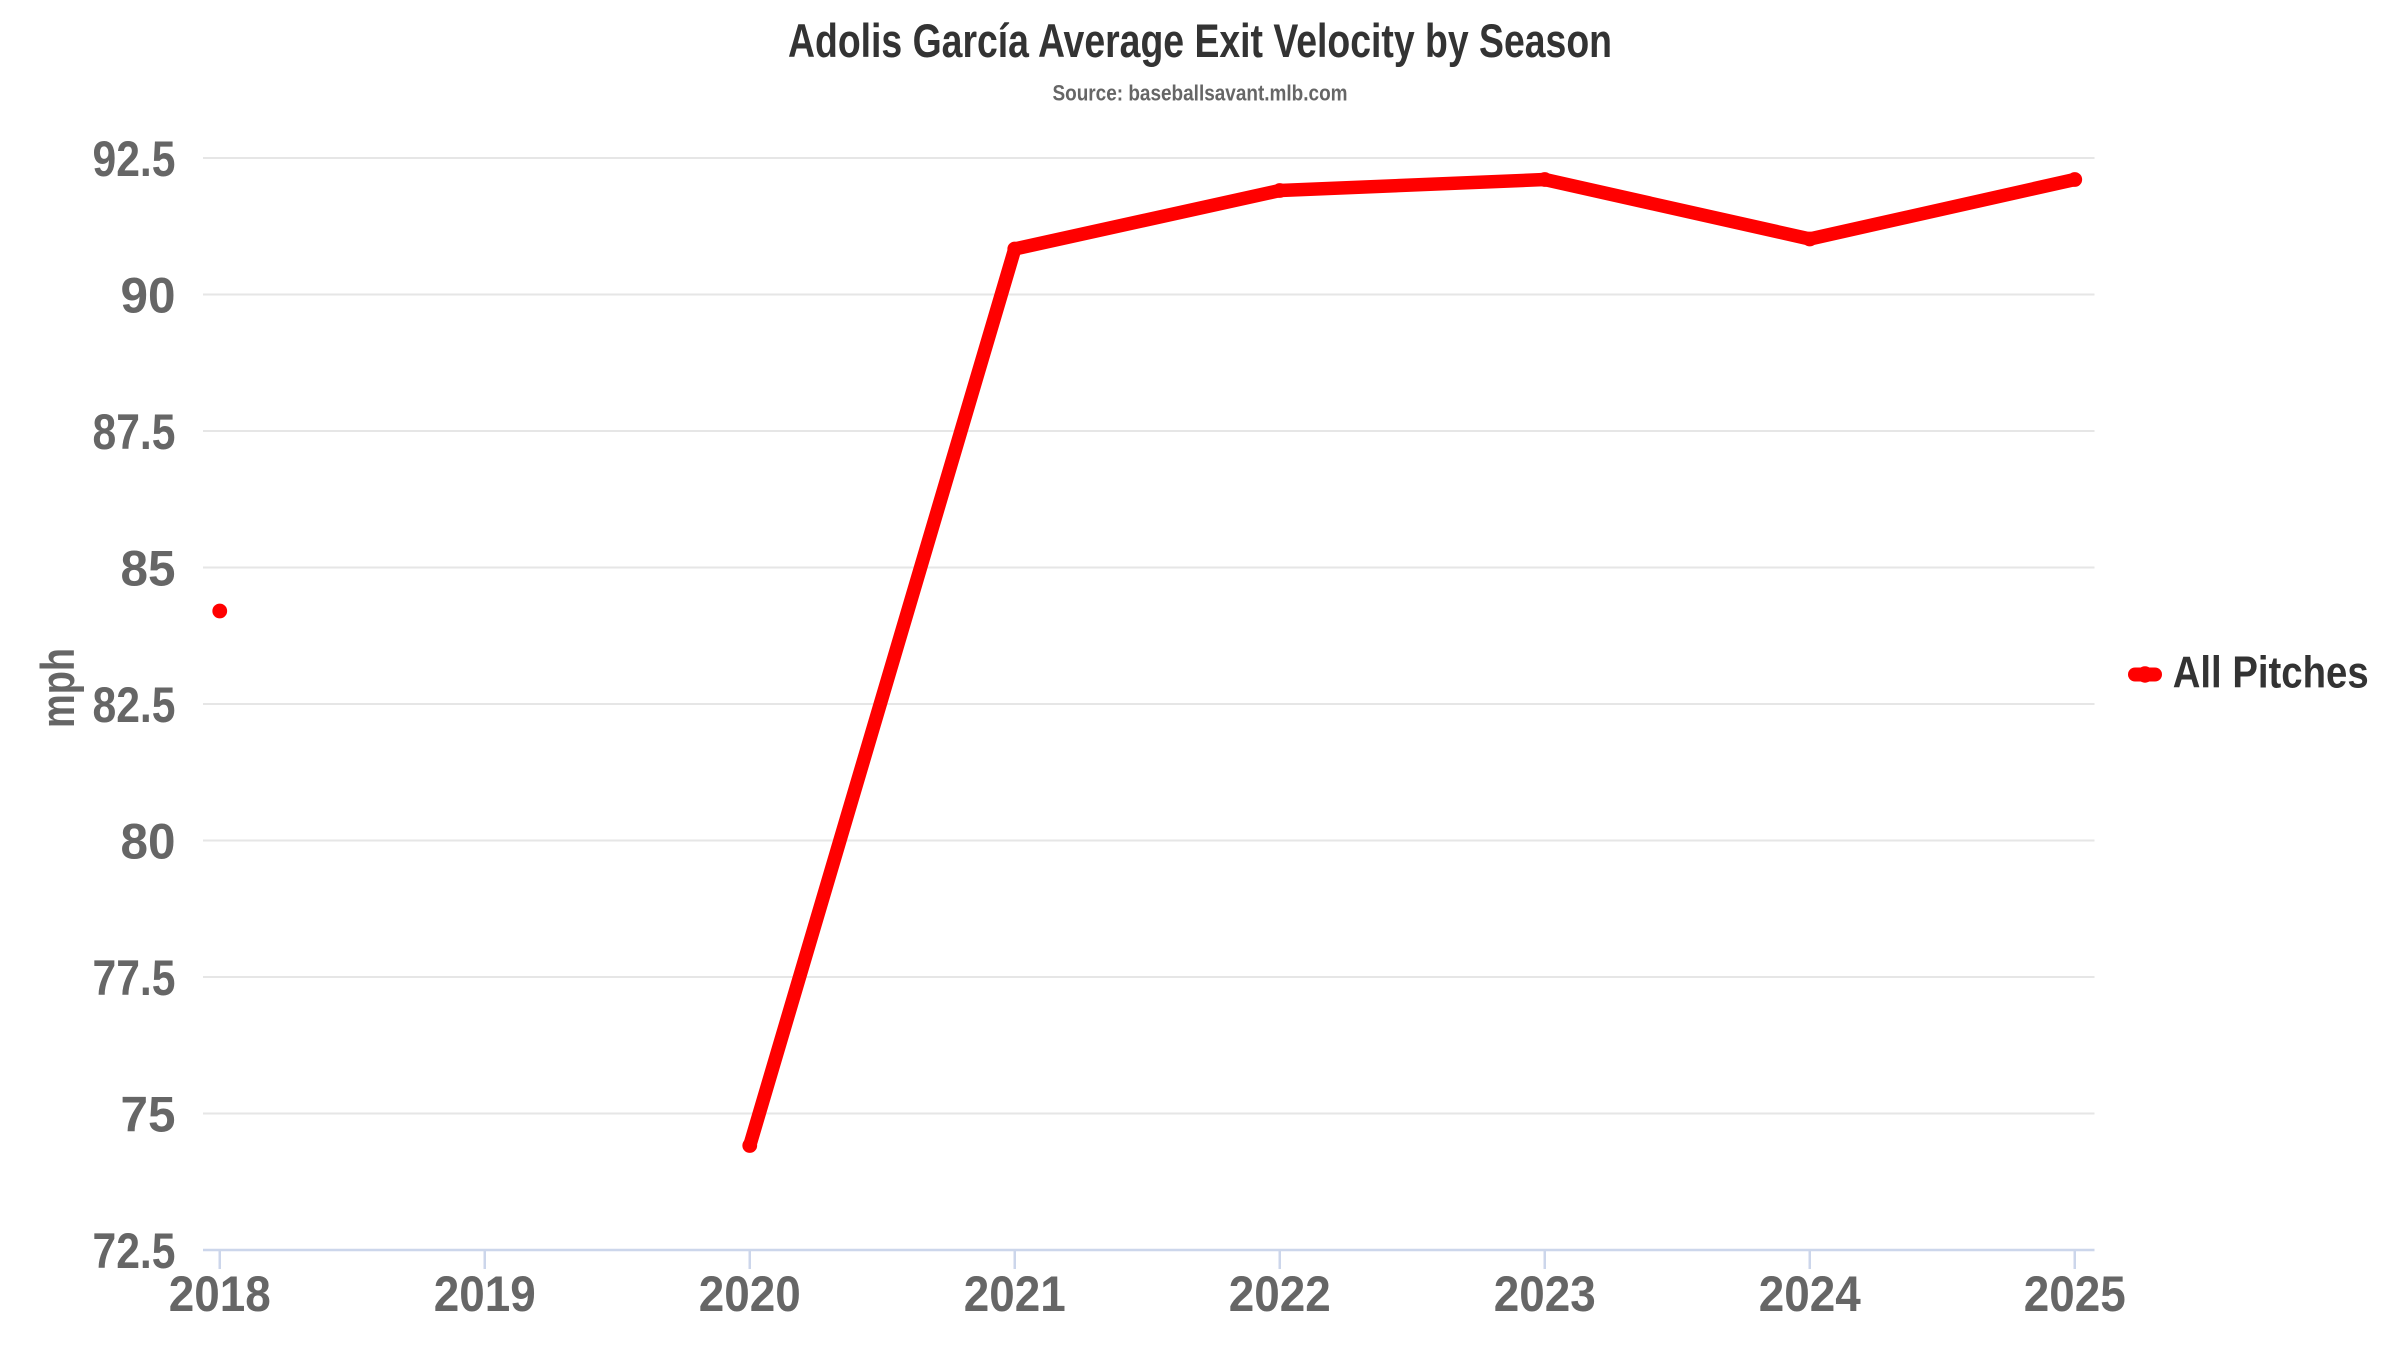  What do you see at coordinates (2271, 672) in the screenshot?
I see `svg-text: All Pitches` at bounding box center [2271, 672].